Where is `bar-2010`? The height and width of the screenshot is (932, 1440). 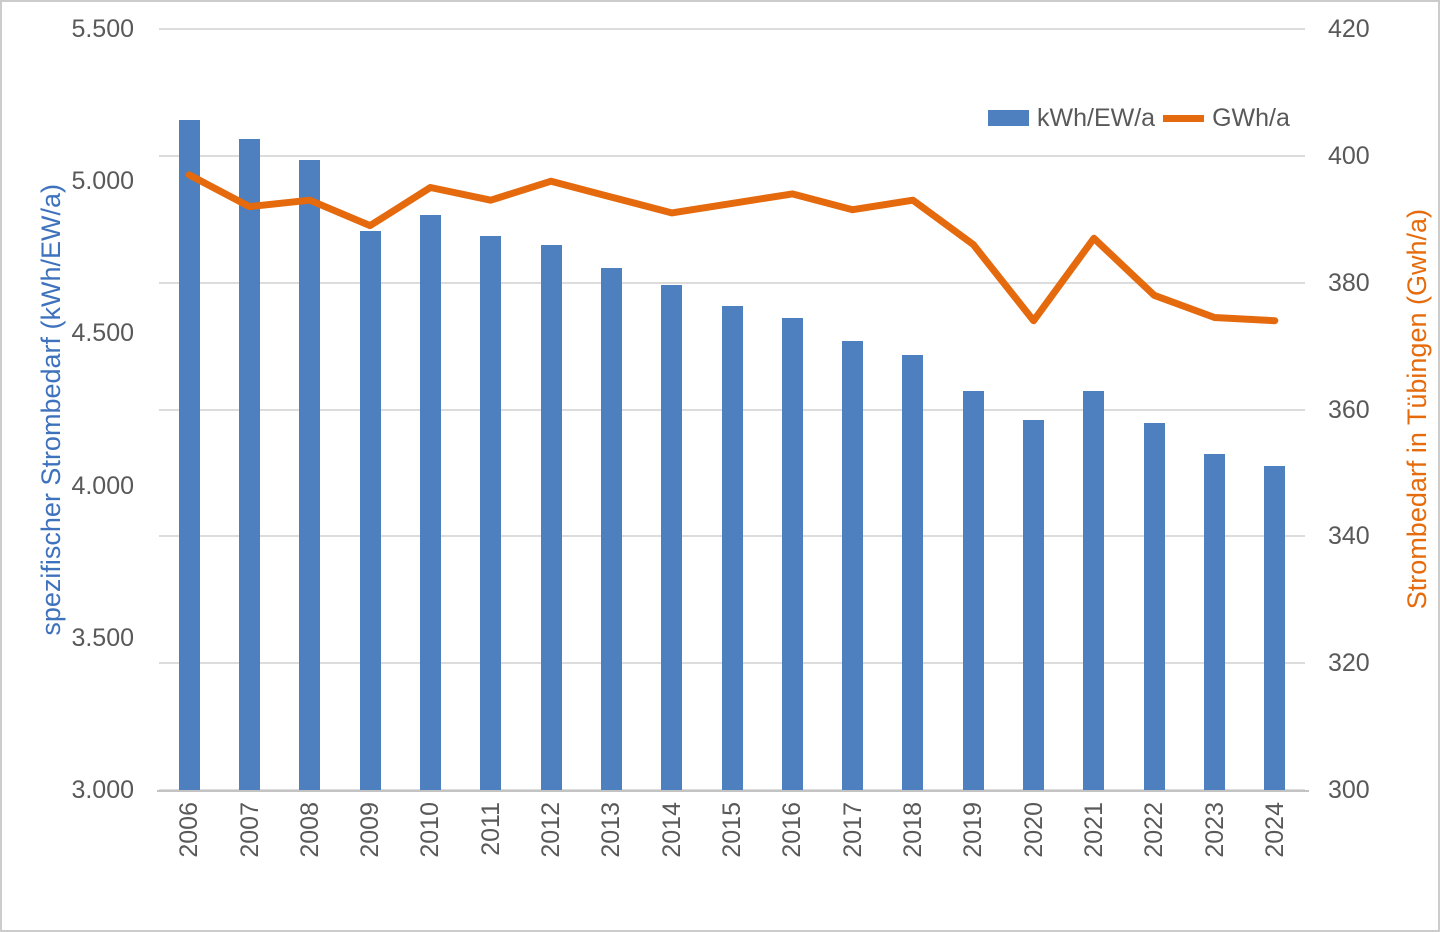 bar-2010 is located at coordinates (430, 502).